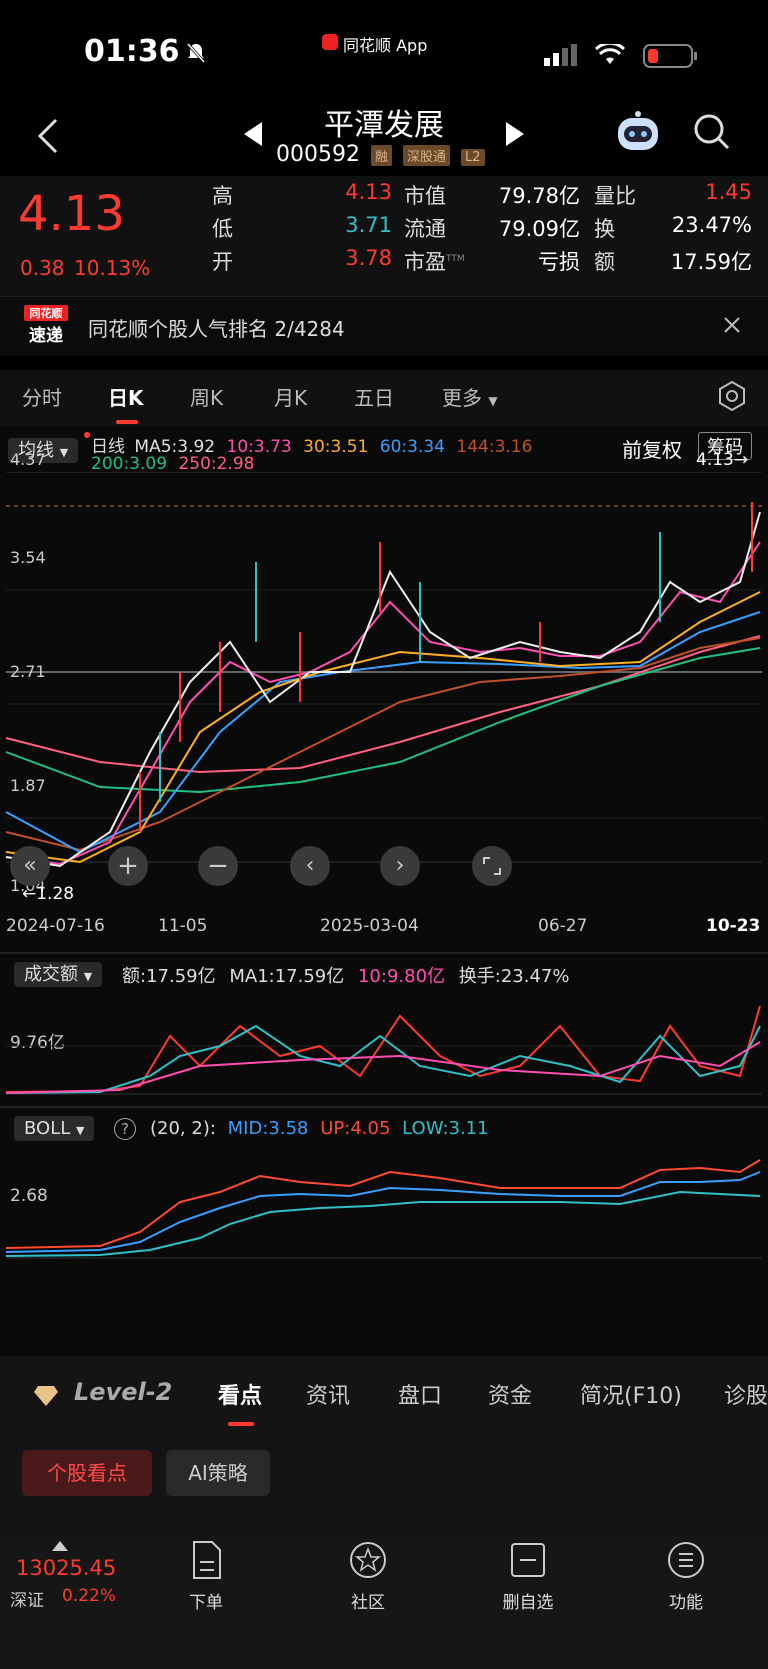  Describe the element at coordinates (196, 53) in the screenshot. I see `bell-off-icon` at that location.